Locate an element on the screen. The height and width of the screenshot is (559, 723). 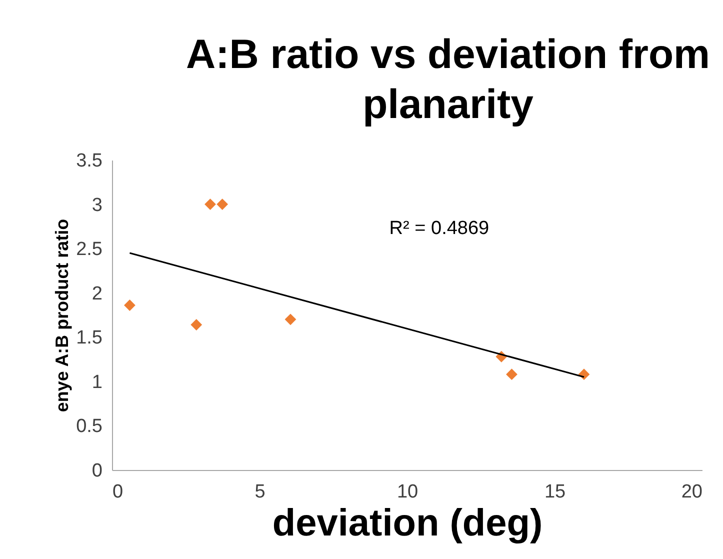
y-tick-label: 2.5 is located at coordinates (89, 249).